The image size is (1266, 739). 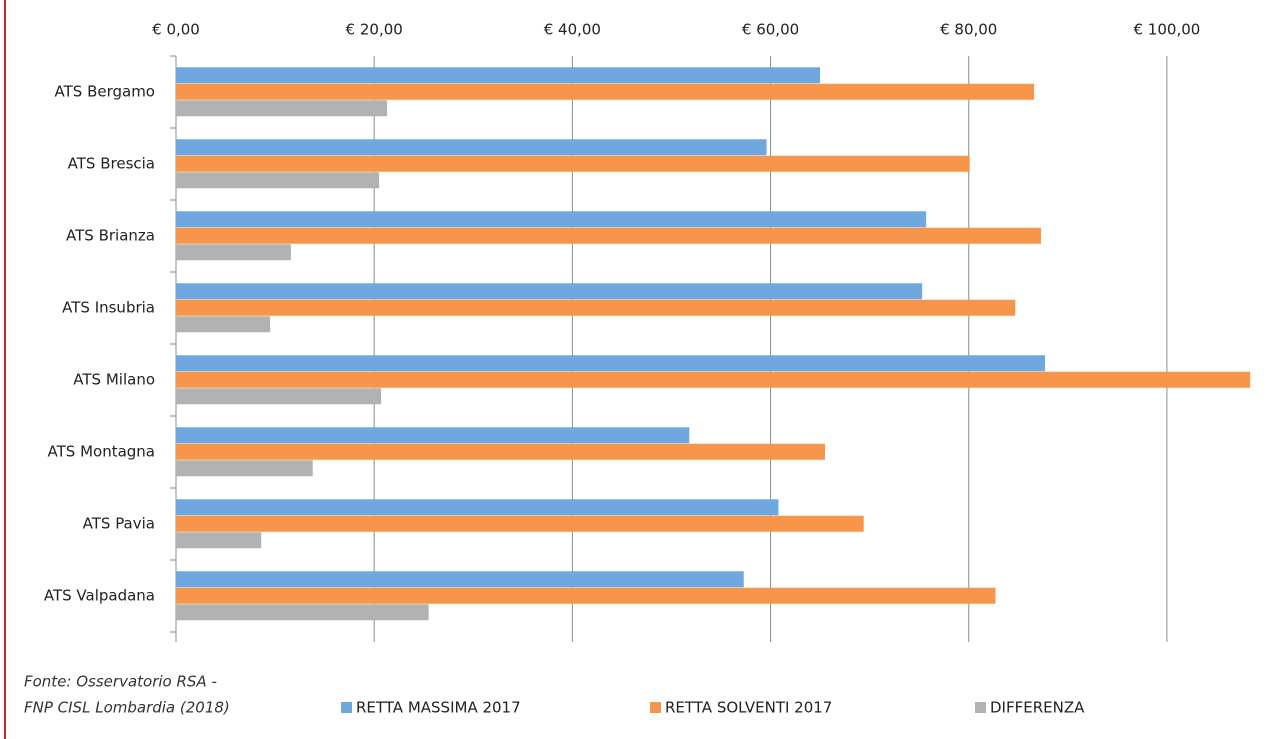 I want to click on legend-label: DIFFERENZA, so click(x=1037, y=708).